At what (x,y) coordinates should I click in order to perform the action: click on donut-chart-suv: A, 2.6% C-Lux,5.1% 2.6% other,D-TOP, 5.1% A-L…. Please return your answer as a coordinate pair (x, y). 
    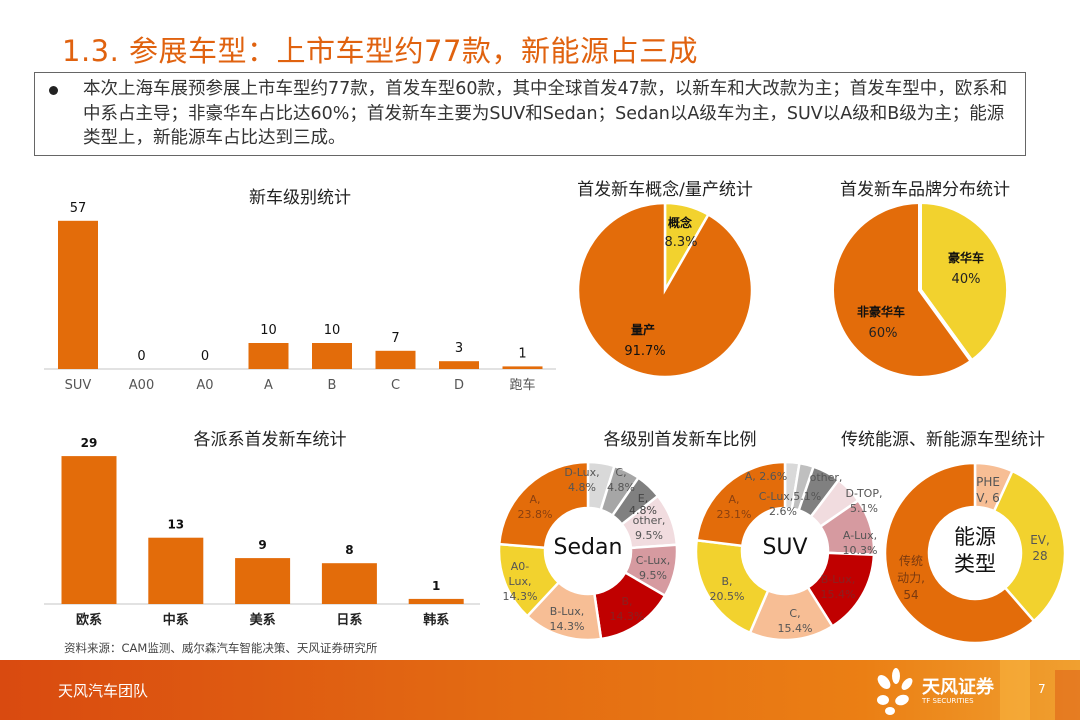
    Looking at the image, I should click on (788, 551).